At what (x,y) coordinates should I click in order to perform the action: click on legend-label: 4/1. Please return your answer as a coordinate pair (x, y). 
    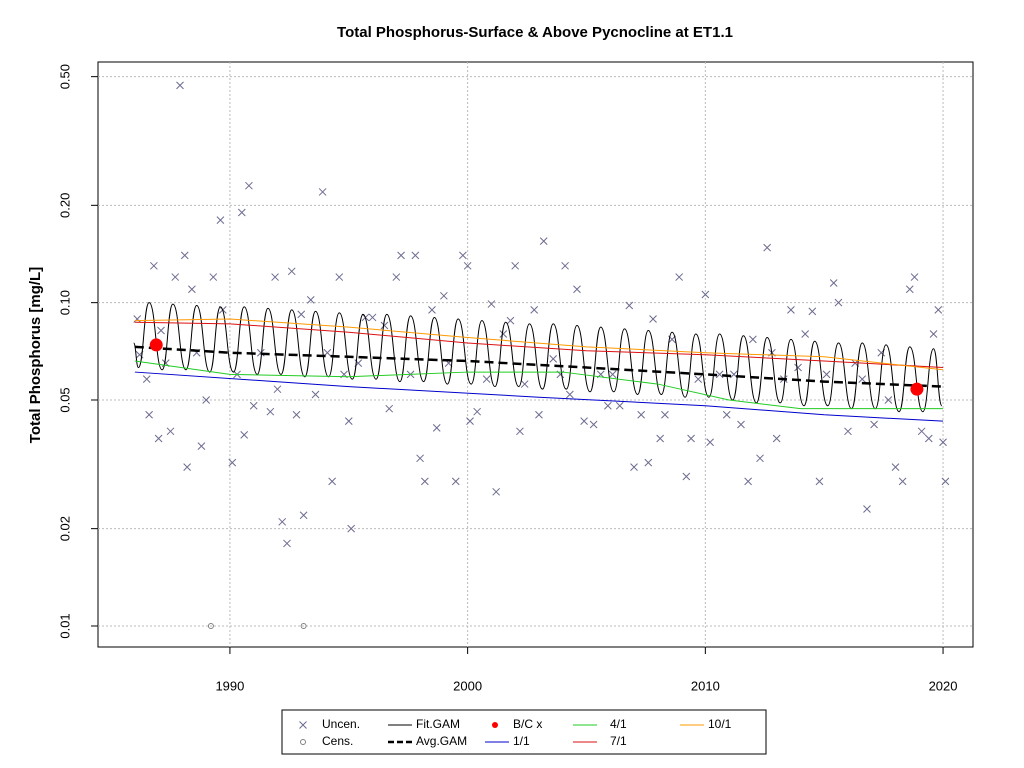
    Looking at the image, I should click on (618, 724).